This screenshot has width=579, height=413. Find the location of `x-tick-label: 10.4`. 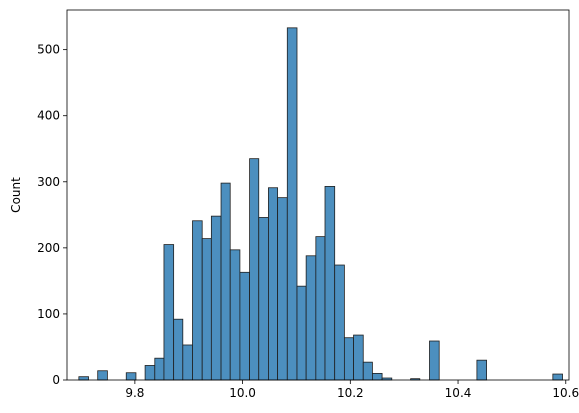

x-tick-label: 10.4 is located at coordinates (458, 393).